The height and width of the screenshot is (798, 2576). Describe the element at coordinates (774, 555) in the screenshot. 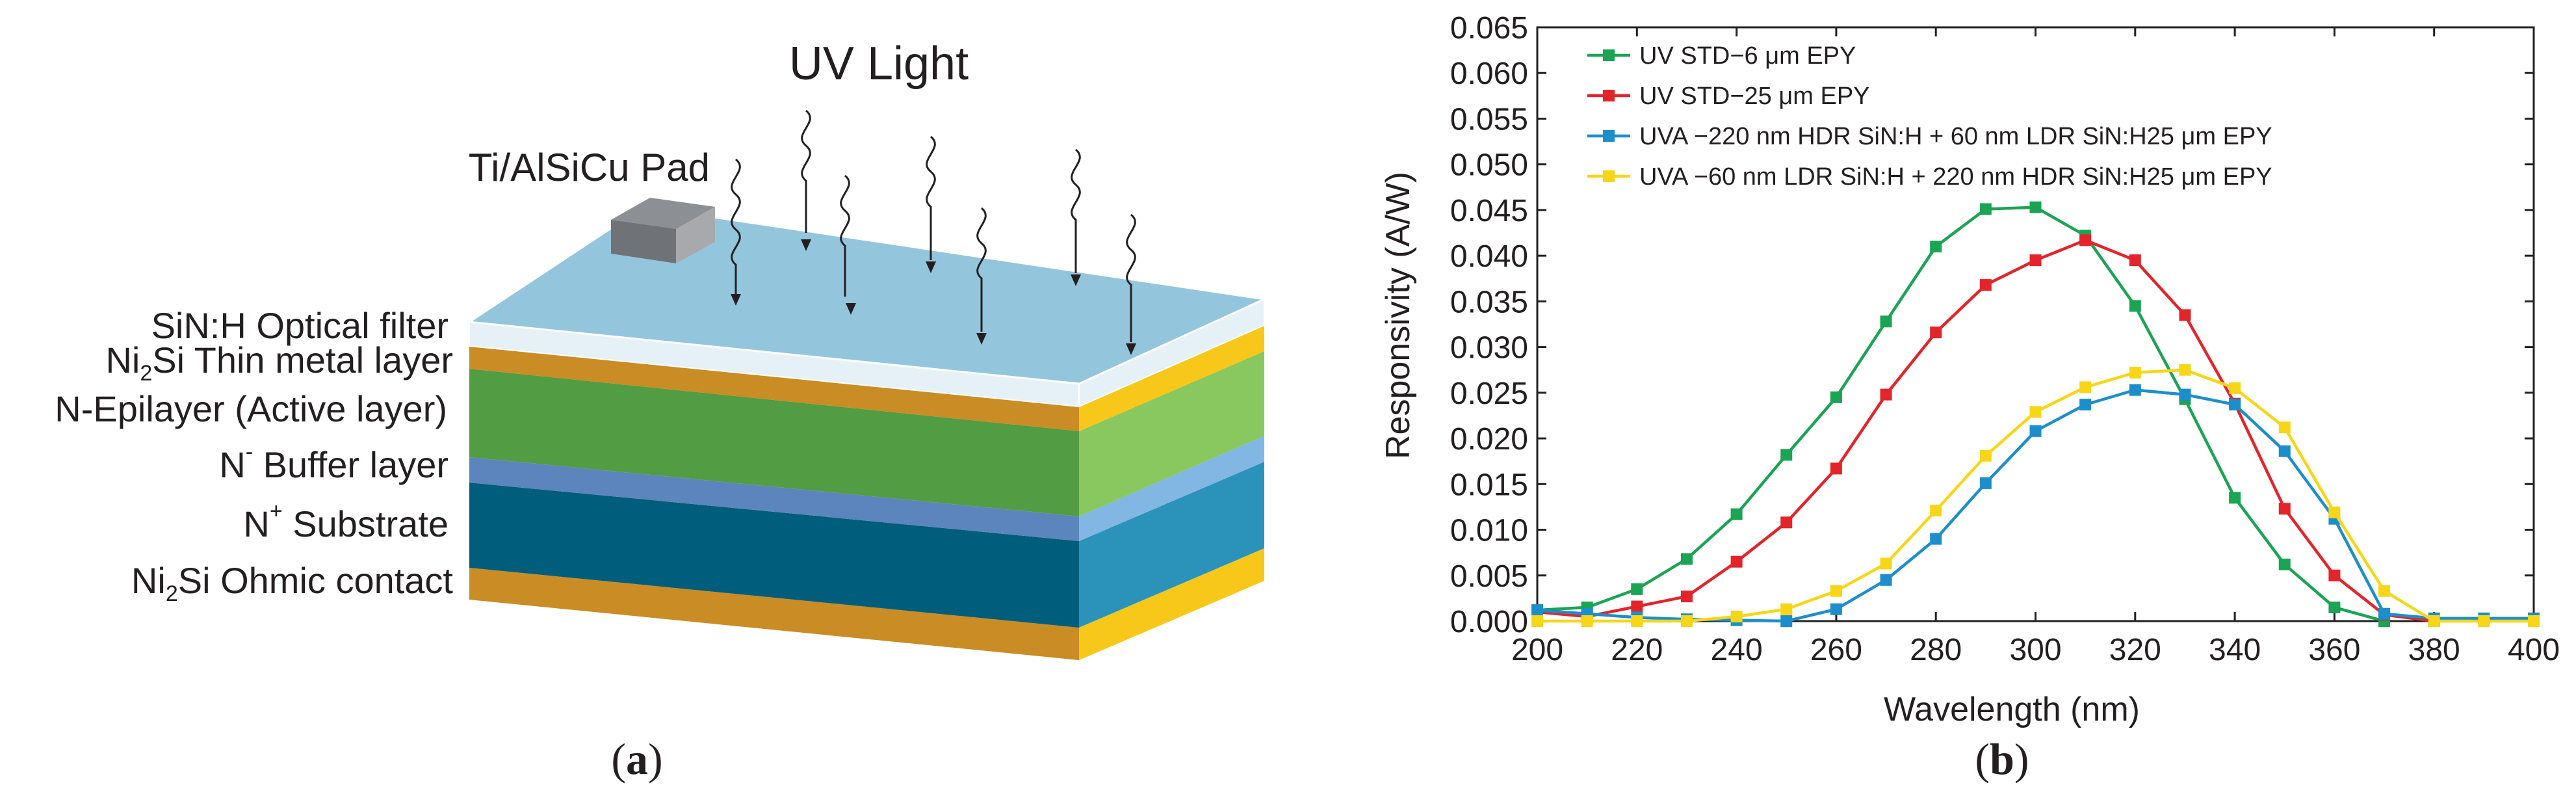

I see `substrate-front` at that location.